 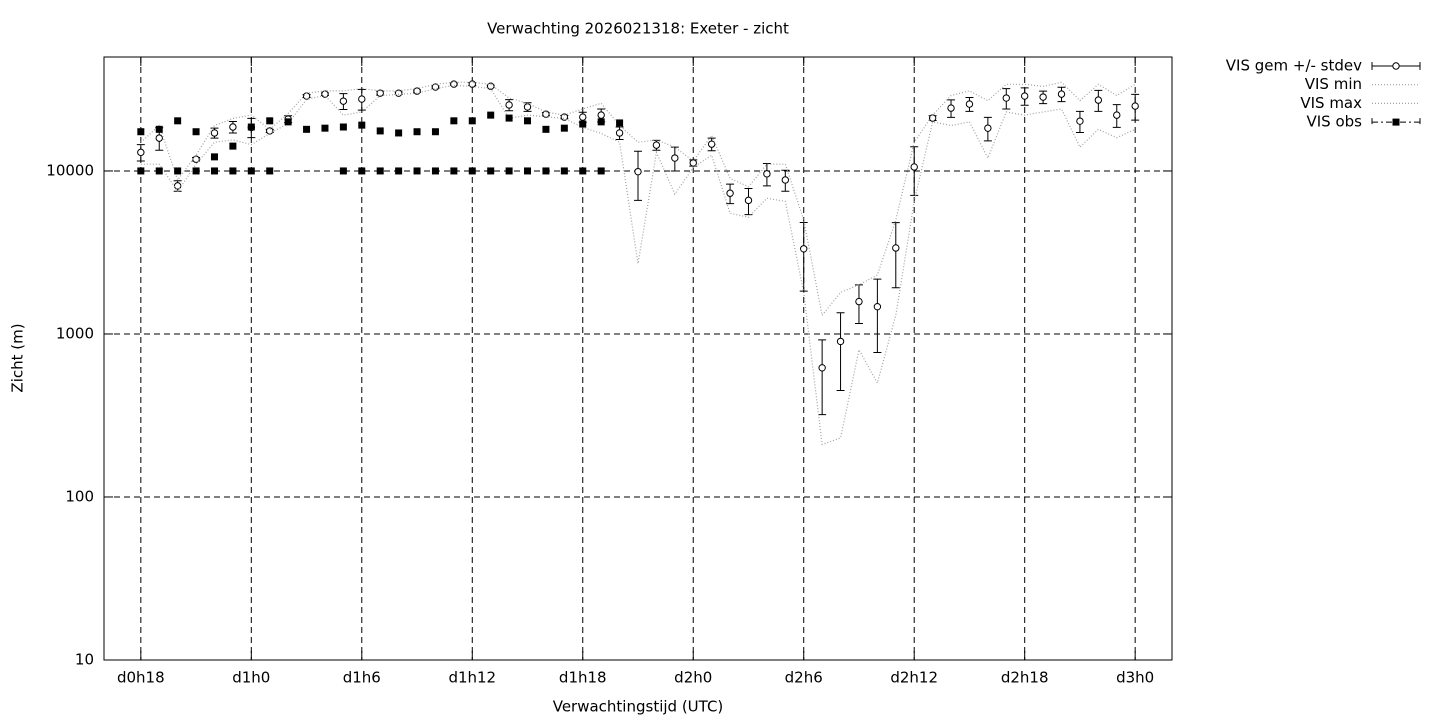 What do you see at coordinates (693, 678) in the screenshot?
I see `x-tick-label: d2h0` at bounding box center [693, 678].